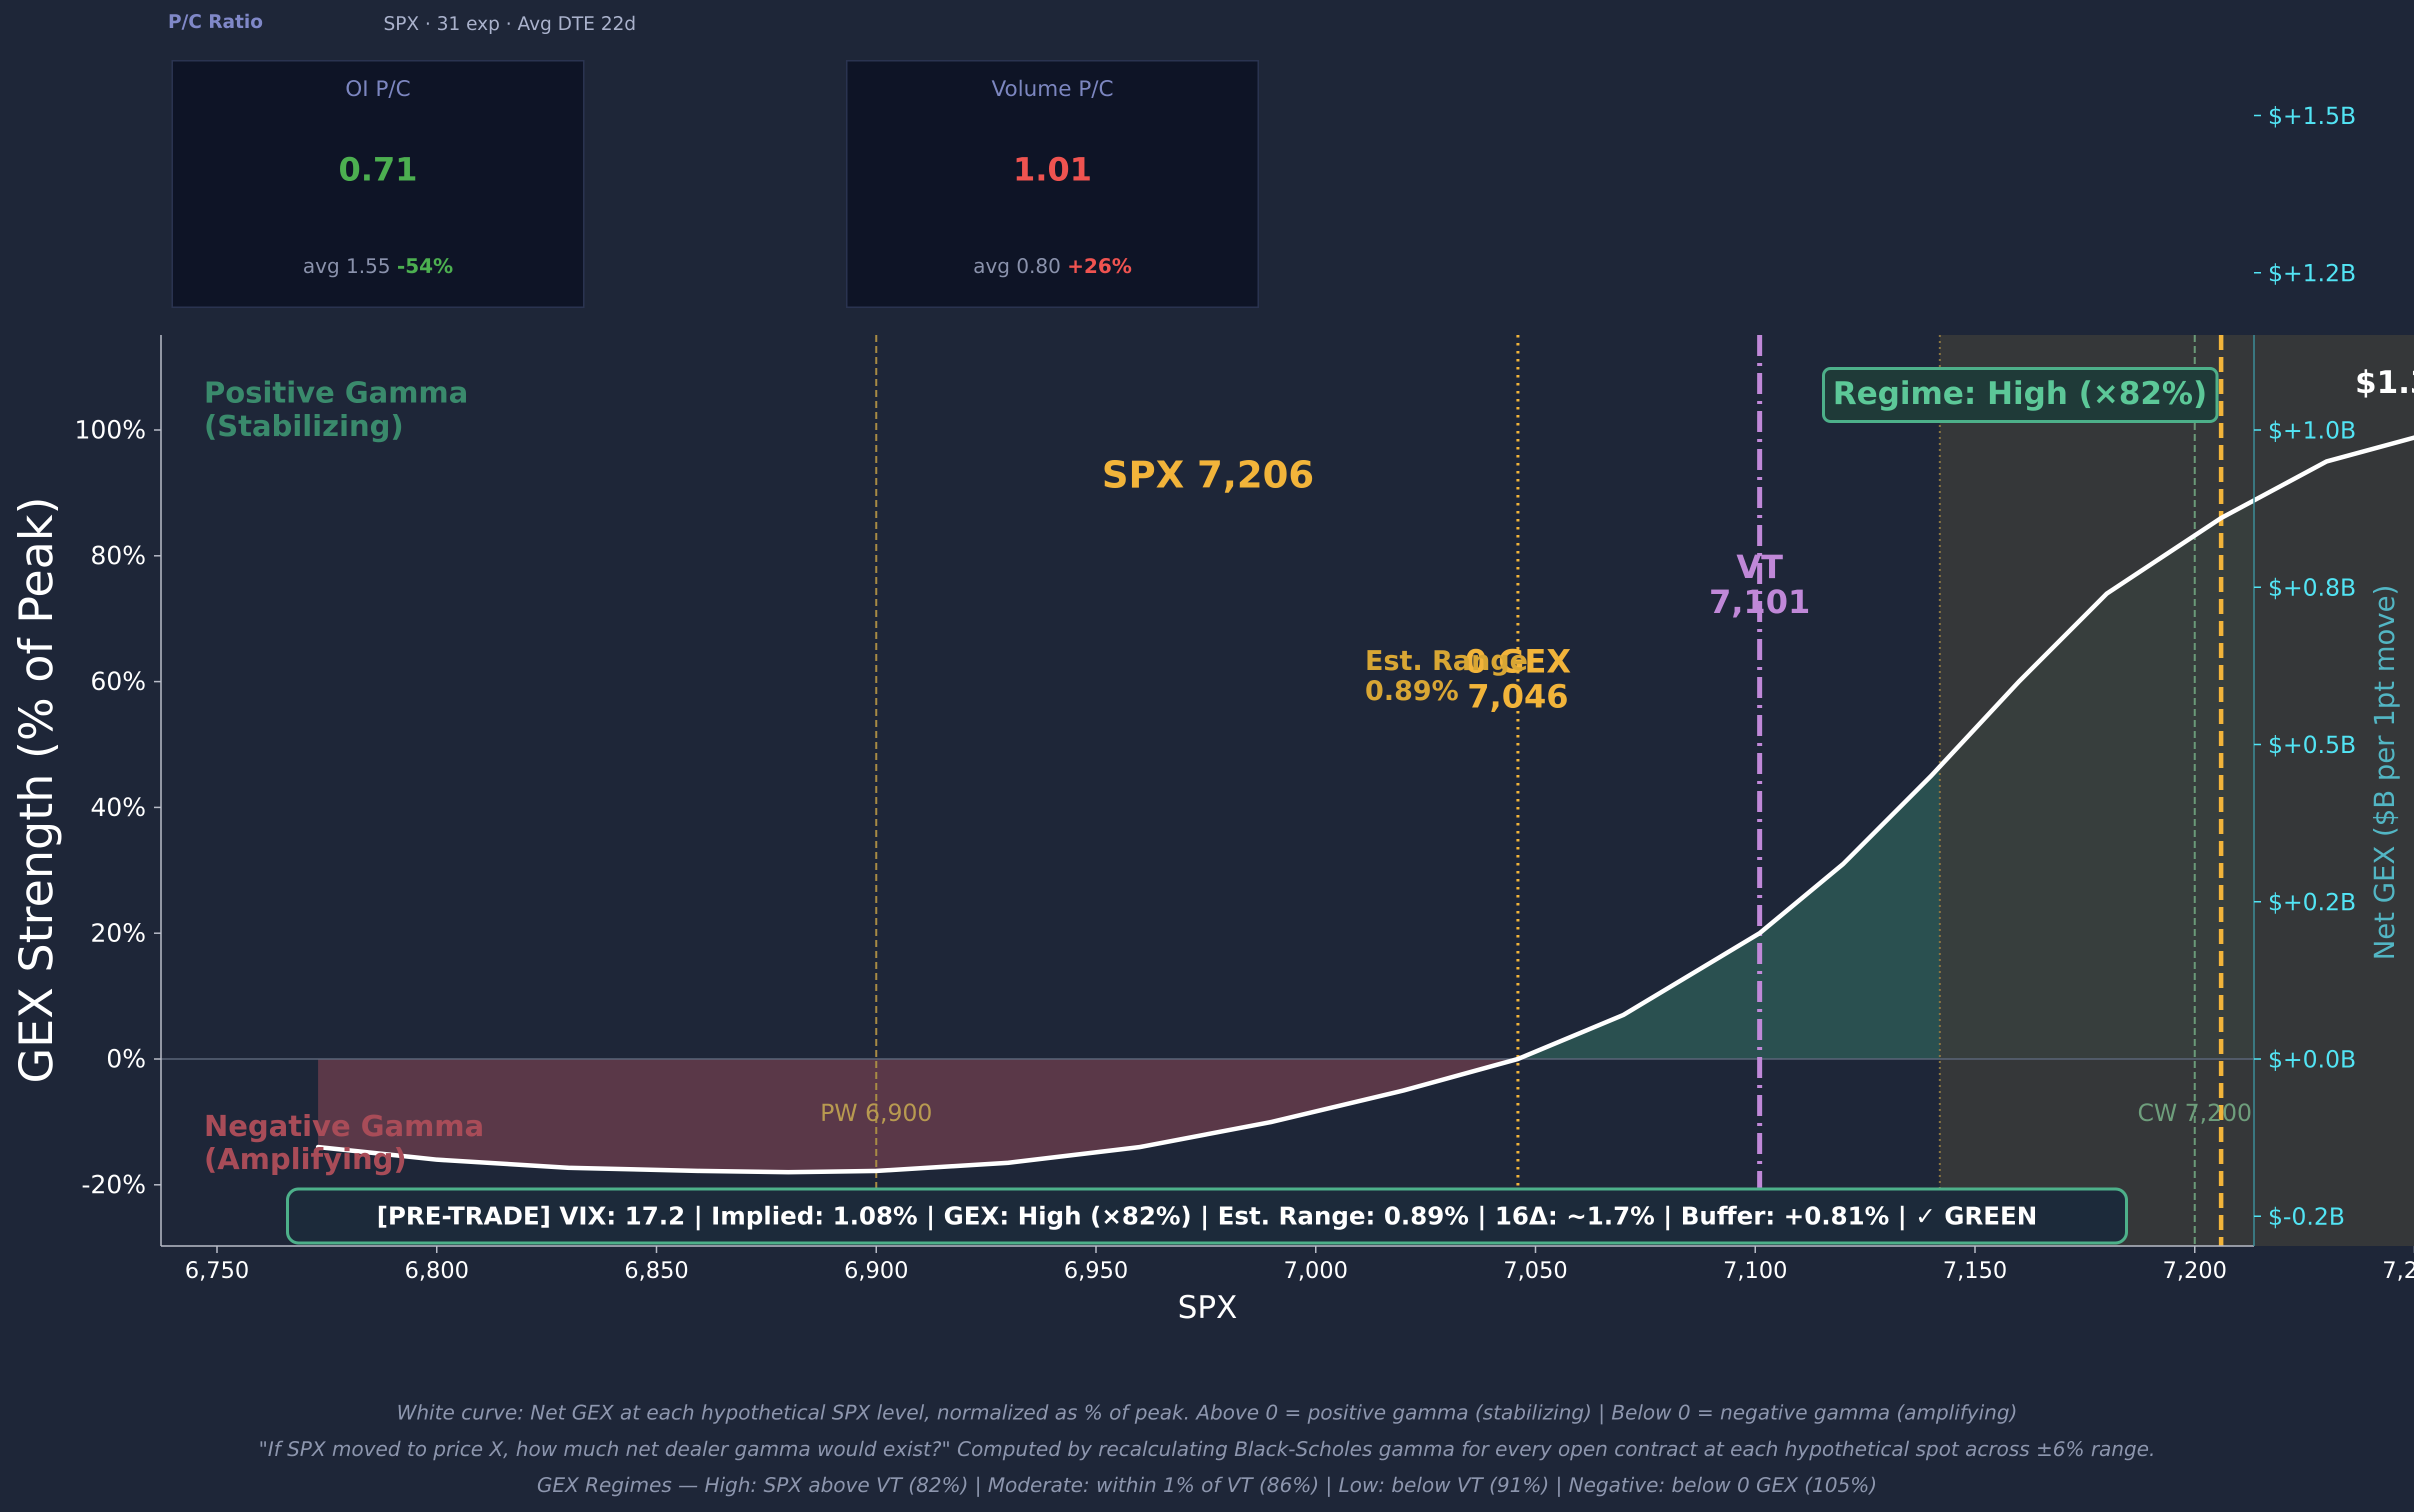 The height and width of the screenshot is (1512, 2414). Describe the element at coordinates (1017, 266) in the screenshot. I see `volume-pc-avg: avg 0.80` at that location.